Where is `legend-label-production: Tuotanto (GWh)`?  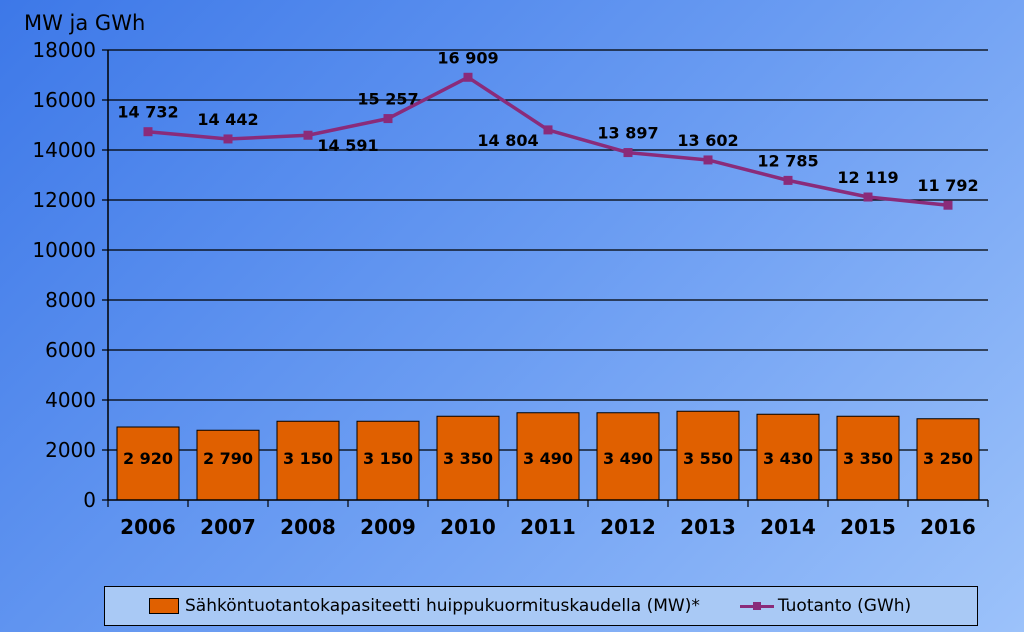 legend-label-production: Tuotanto (GWh) is located at coordinates (844, 606).